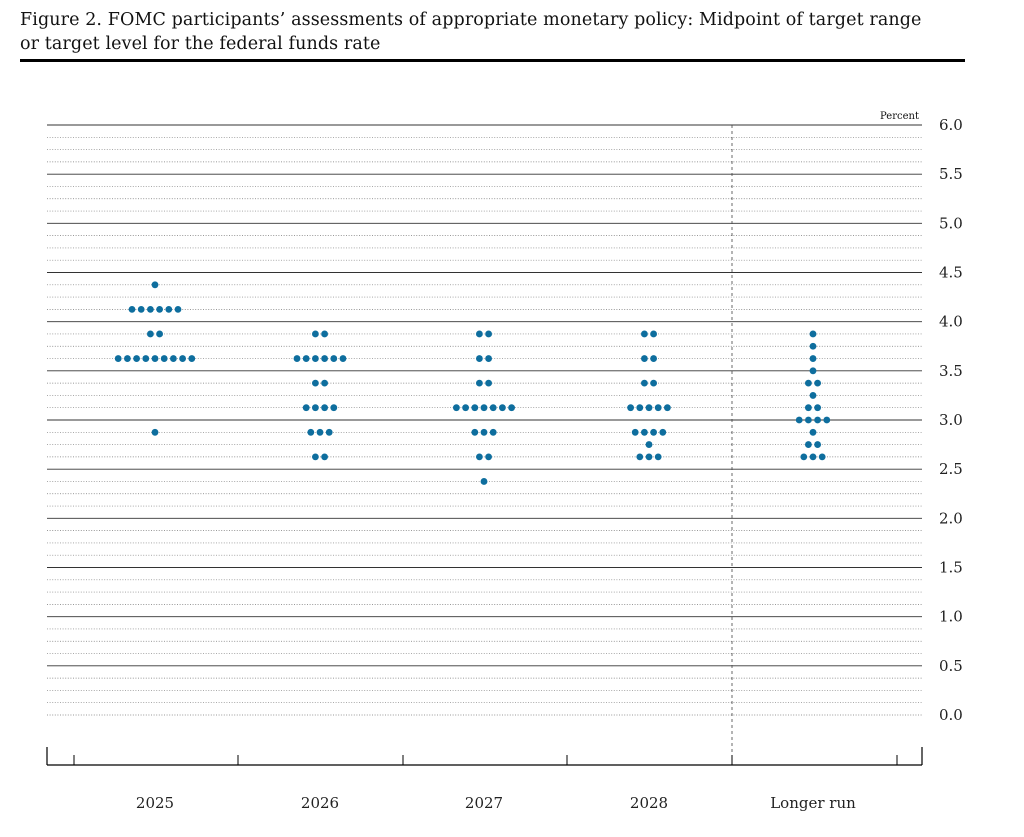 This screenshot has height=837, width=1024. Describe the element at coordinates (484, 803) in the screenshot. I see `x-category-label: 2027` at that location.